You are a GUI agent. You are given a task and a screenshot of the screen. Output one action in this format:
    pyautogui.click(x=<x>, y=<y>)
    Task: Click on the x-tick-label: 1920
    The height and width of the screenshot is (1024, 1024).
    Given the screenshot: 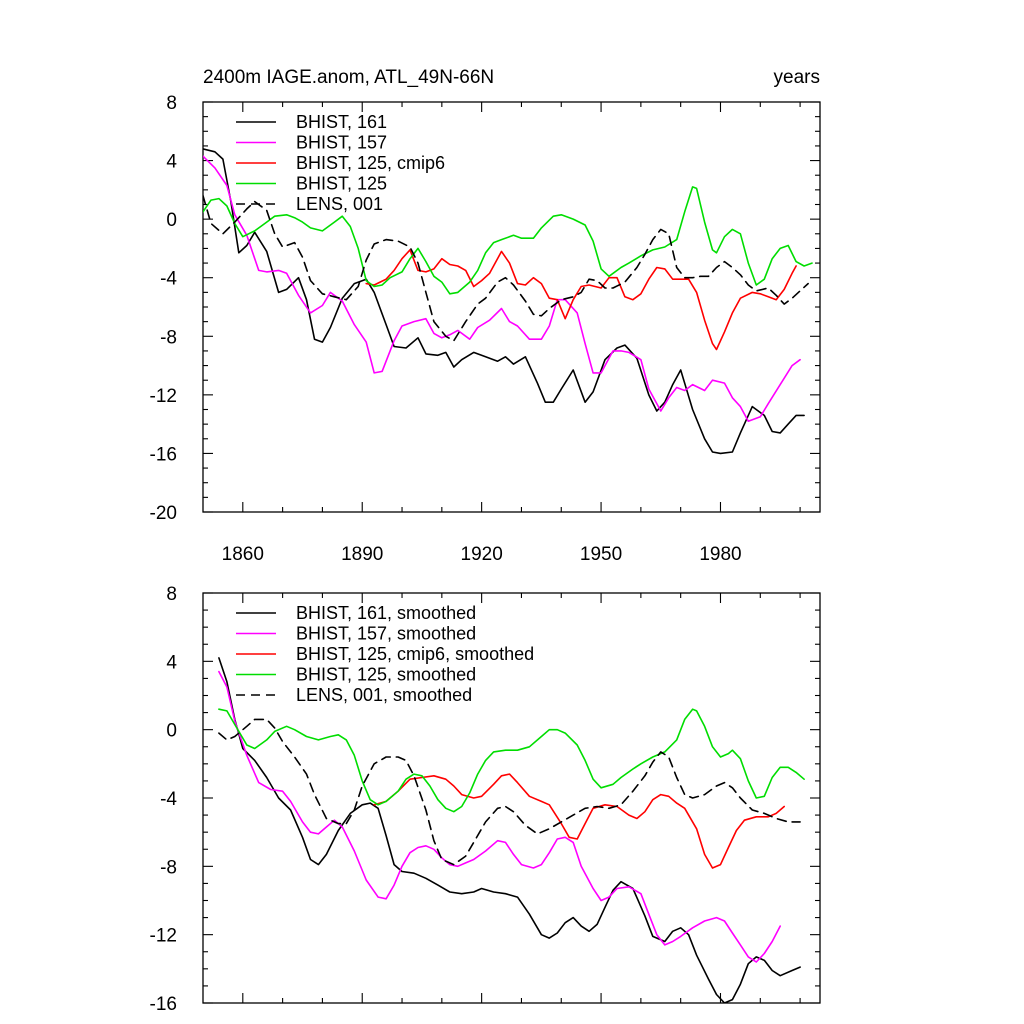 What is the action you would take?
    pyautogui.click(x=482, y=554)
    